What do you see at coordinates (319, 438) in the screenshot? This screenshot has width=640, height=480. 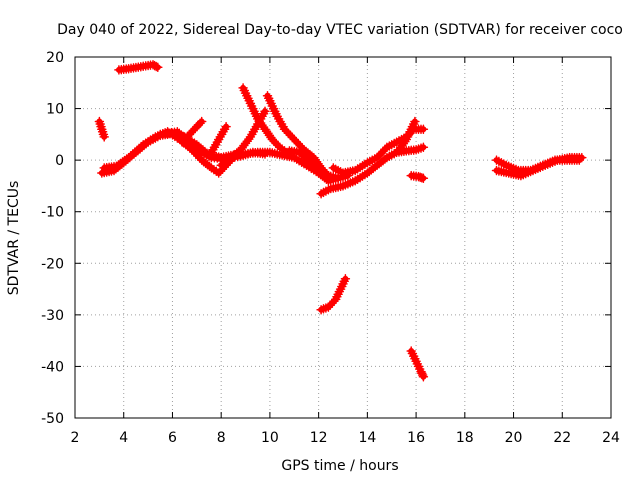 I see `x-tick-label: 12` at bounding box center [319, 438].